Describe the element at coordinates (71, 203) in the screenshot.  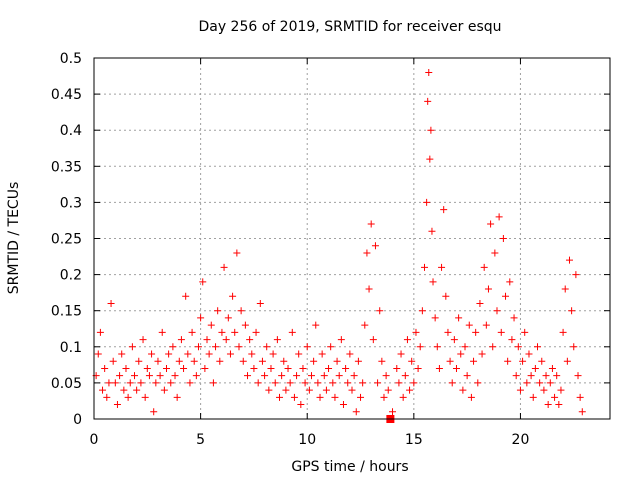
I see `y-tick-label: 0.3` at that location.